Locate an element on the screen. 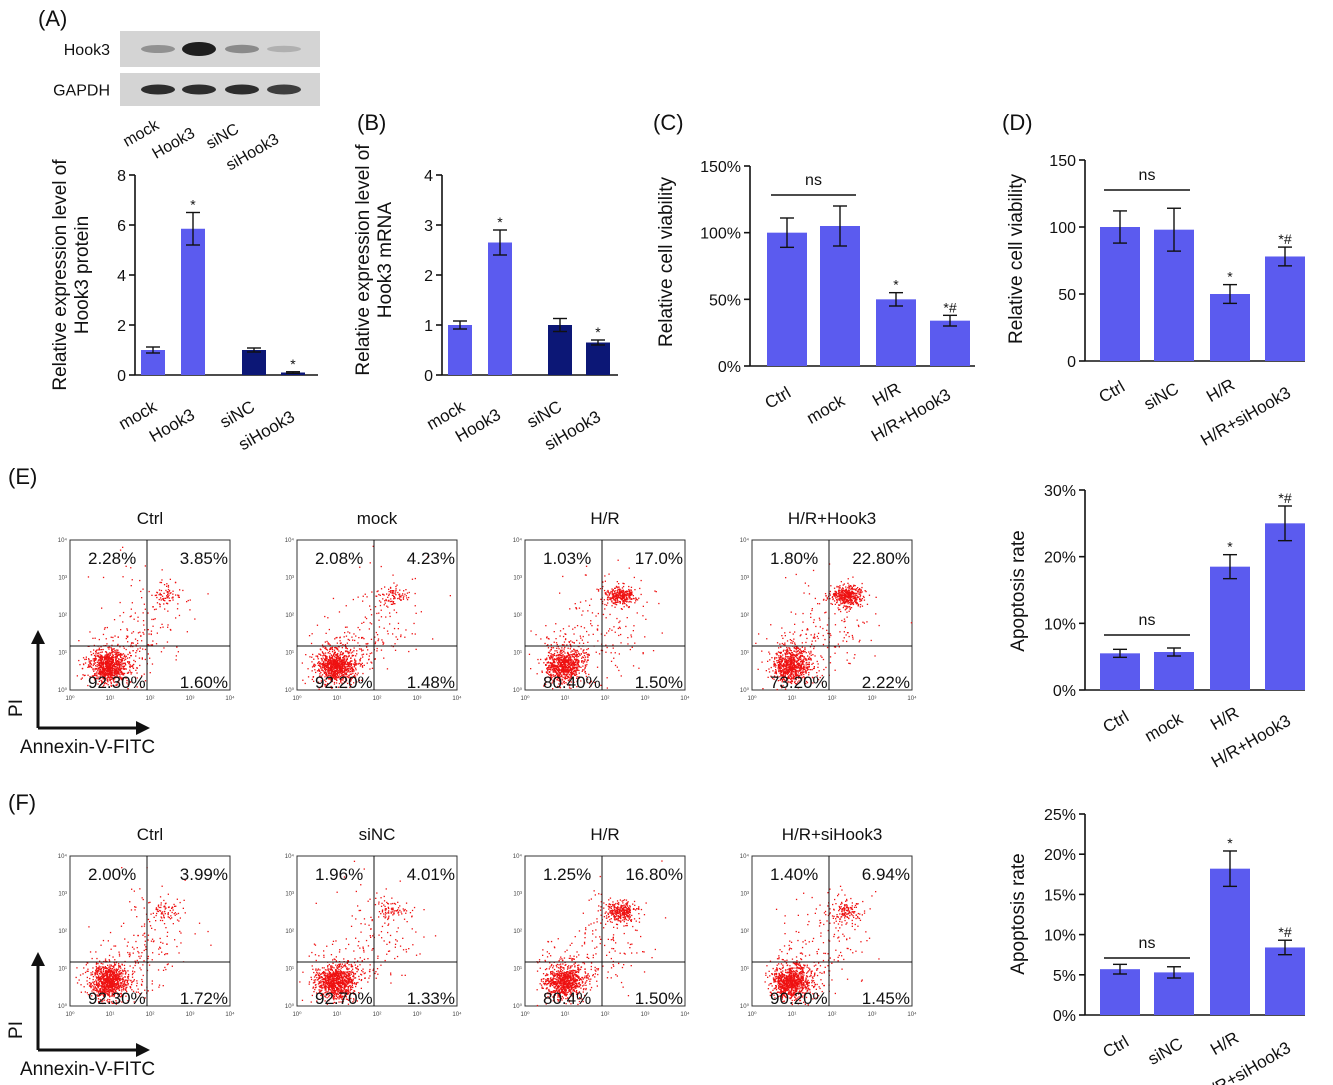 Image resolution: width=1333 pixels, height=1085 pixels. quadrant-lr-percent: 1.50% is located at coordinates (659, 682).